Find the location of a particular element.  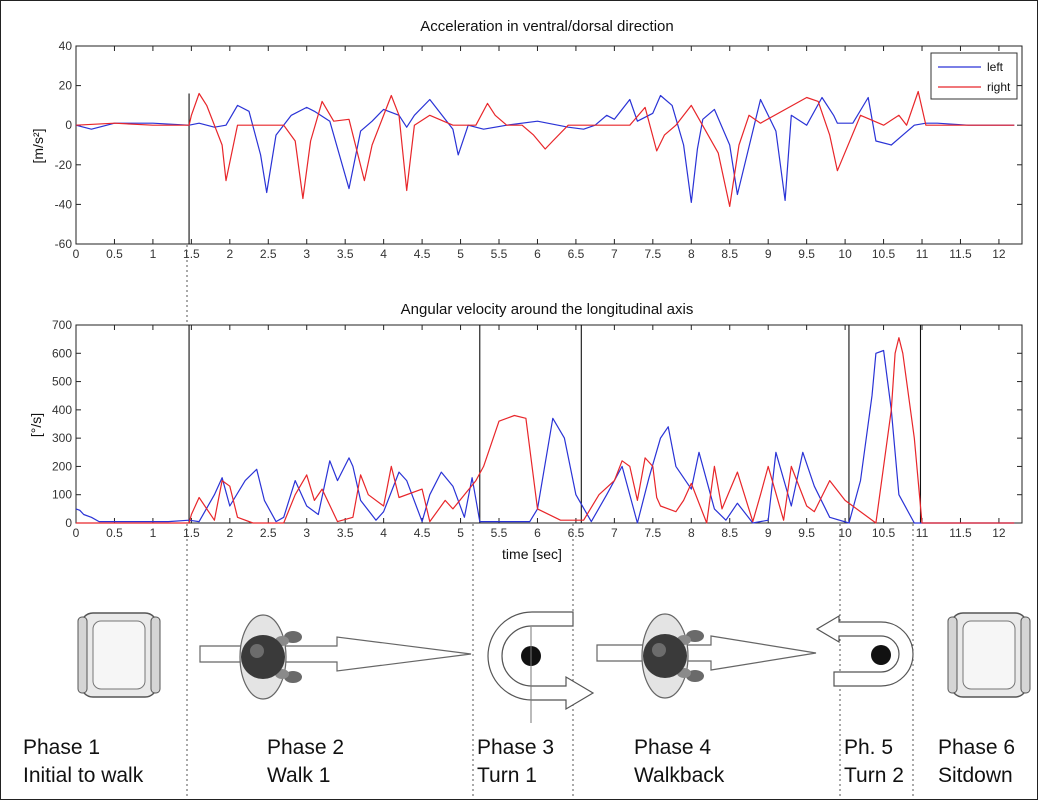

phase-title: Phase 6 is located at coordinates (977, 747).